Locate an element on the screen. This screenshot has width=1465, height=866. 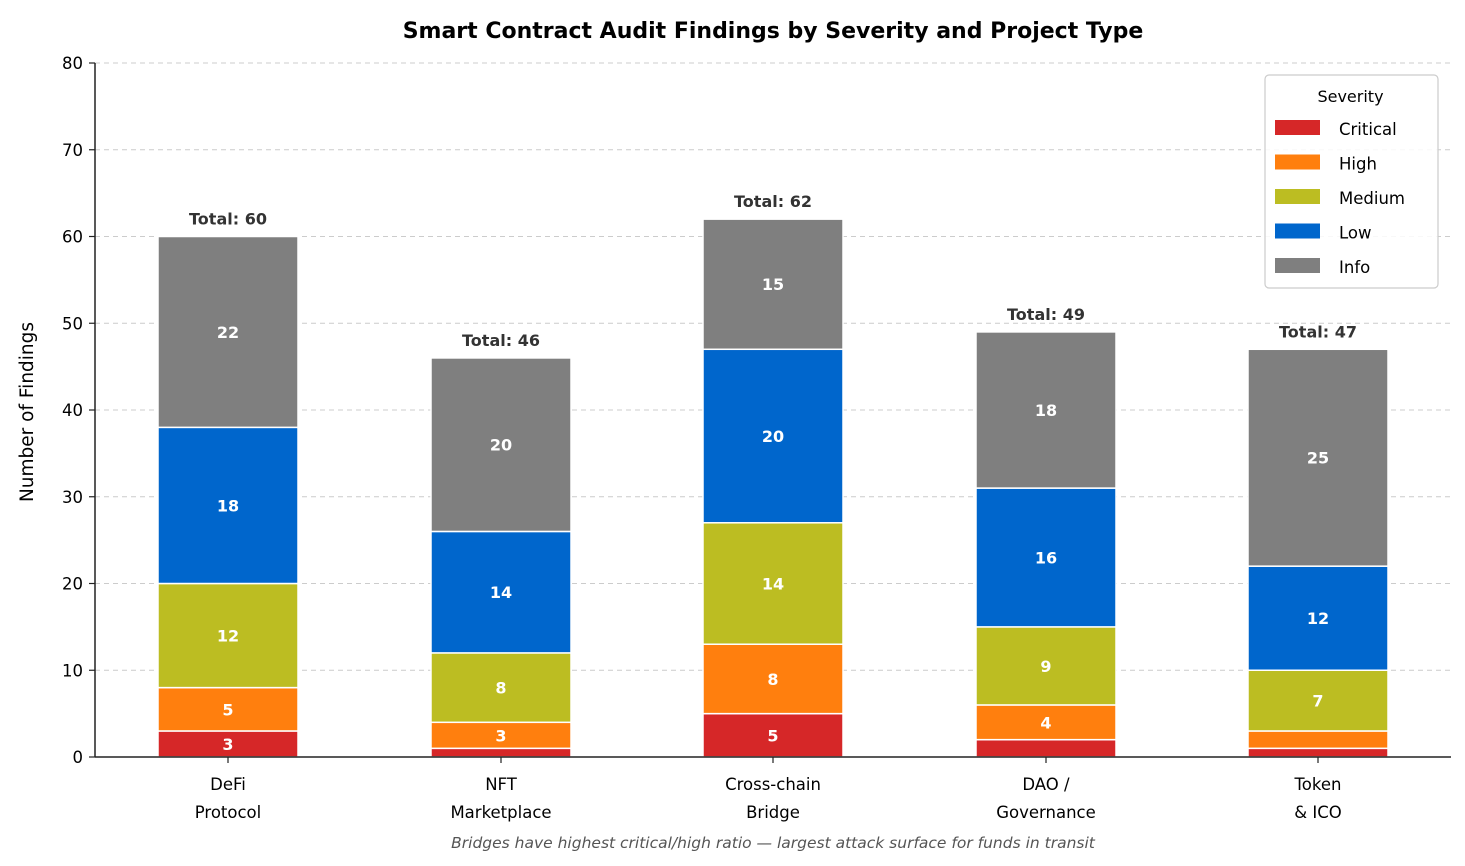
segment-value-label: 22 is located at coordinates (228, 332).